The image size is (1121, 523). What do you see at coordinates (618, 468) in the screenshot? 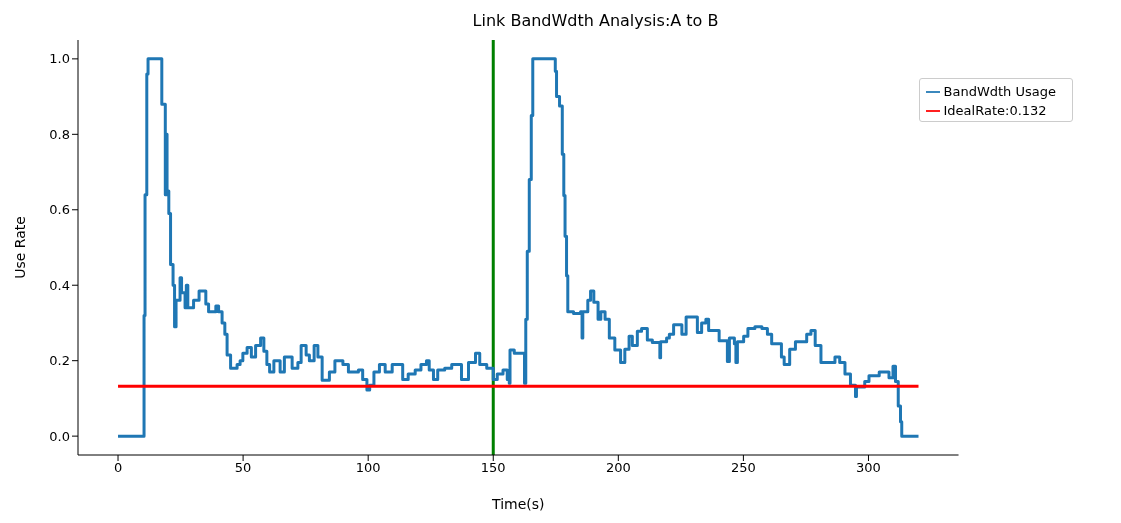
I see `x-tick-label: 200` at bounding box center [618, 468].